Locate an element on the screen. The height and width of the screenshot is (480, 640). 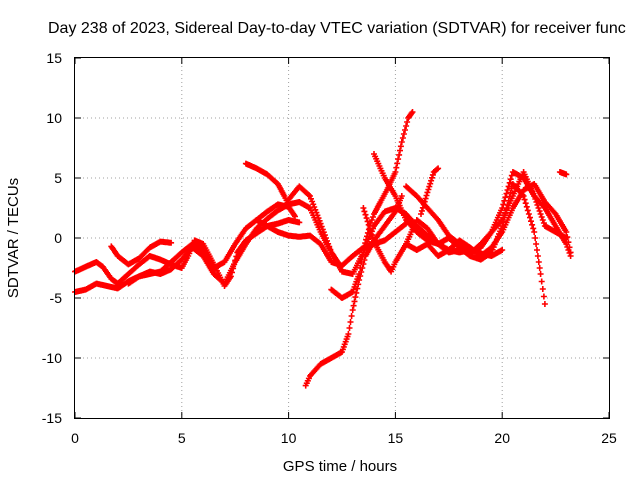
y-tick-label: 10 is located at coordinates (54, 118).